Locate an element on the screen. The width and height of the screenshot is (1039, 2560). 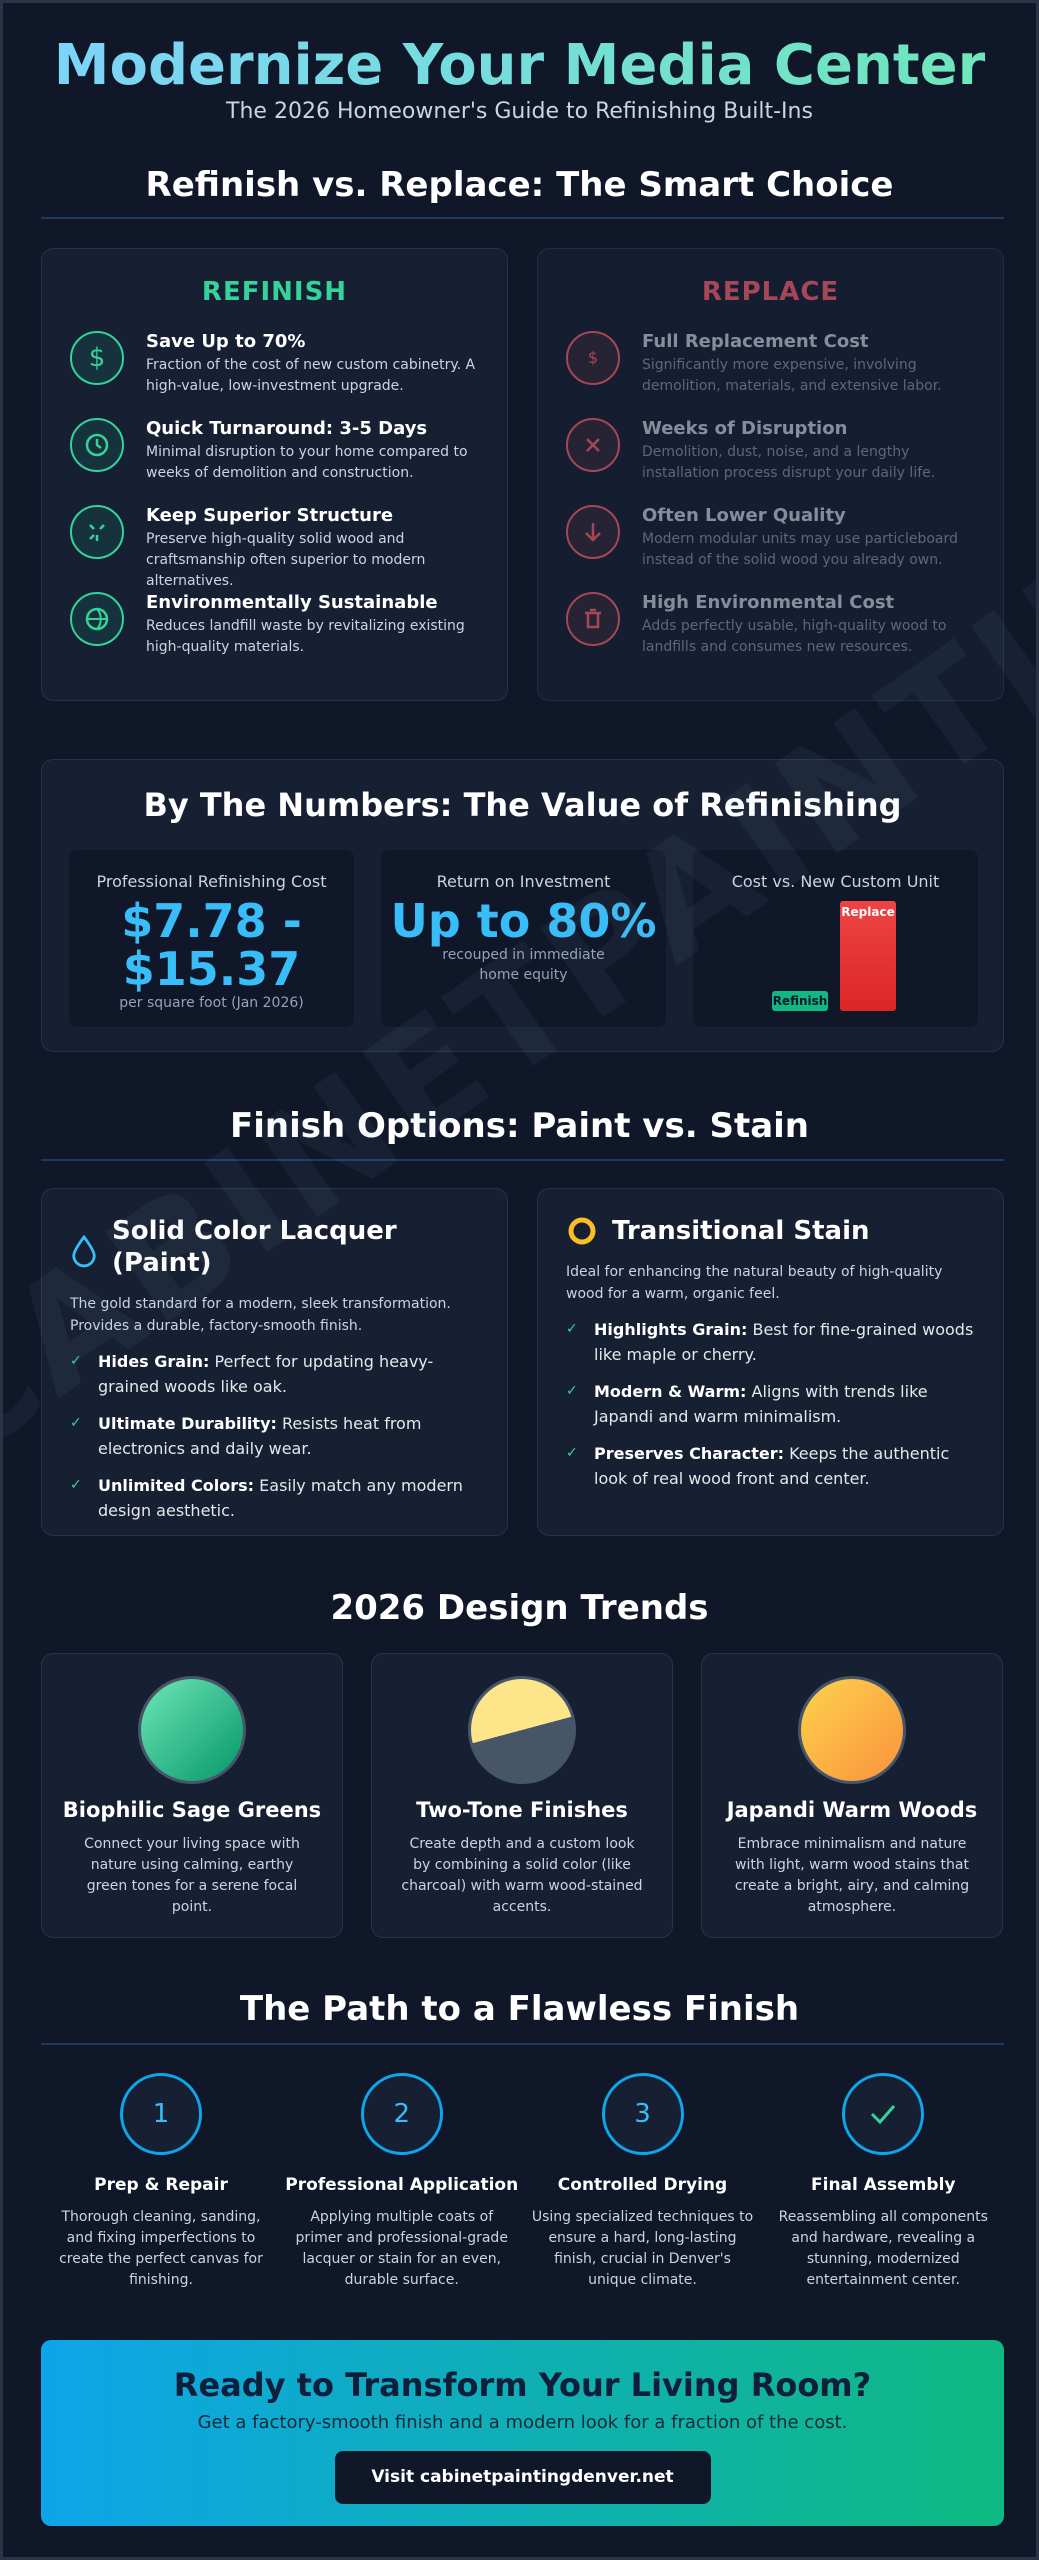
ring-icon is located at coordinates (582, 1231).